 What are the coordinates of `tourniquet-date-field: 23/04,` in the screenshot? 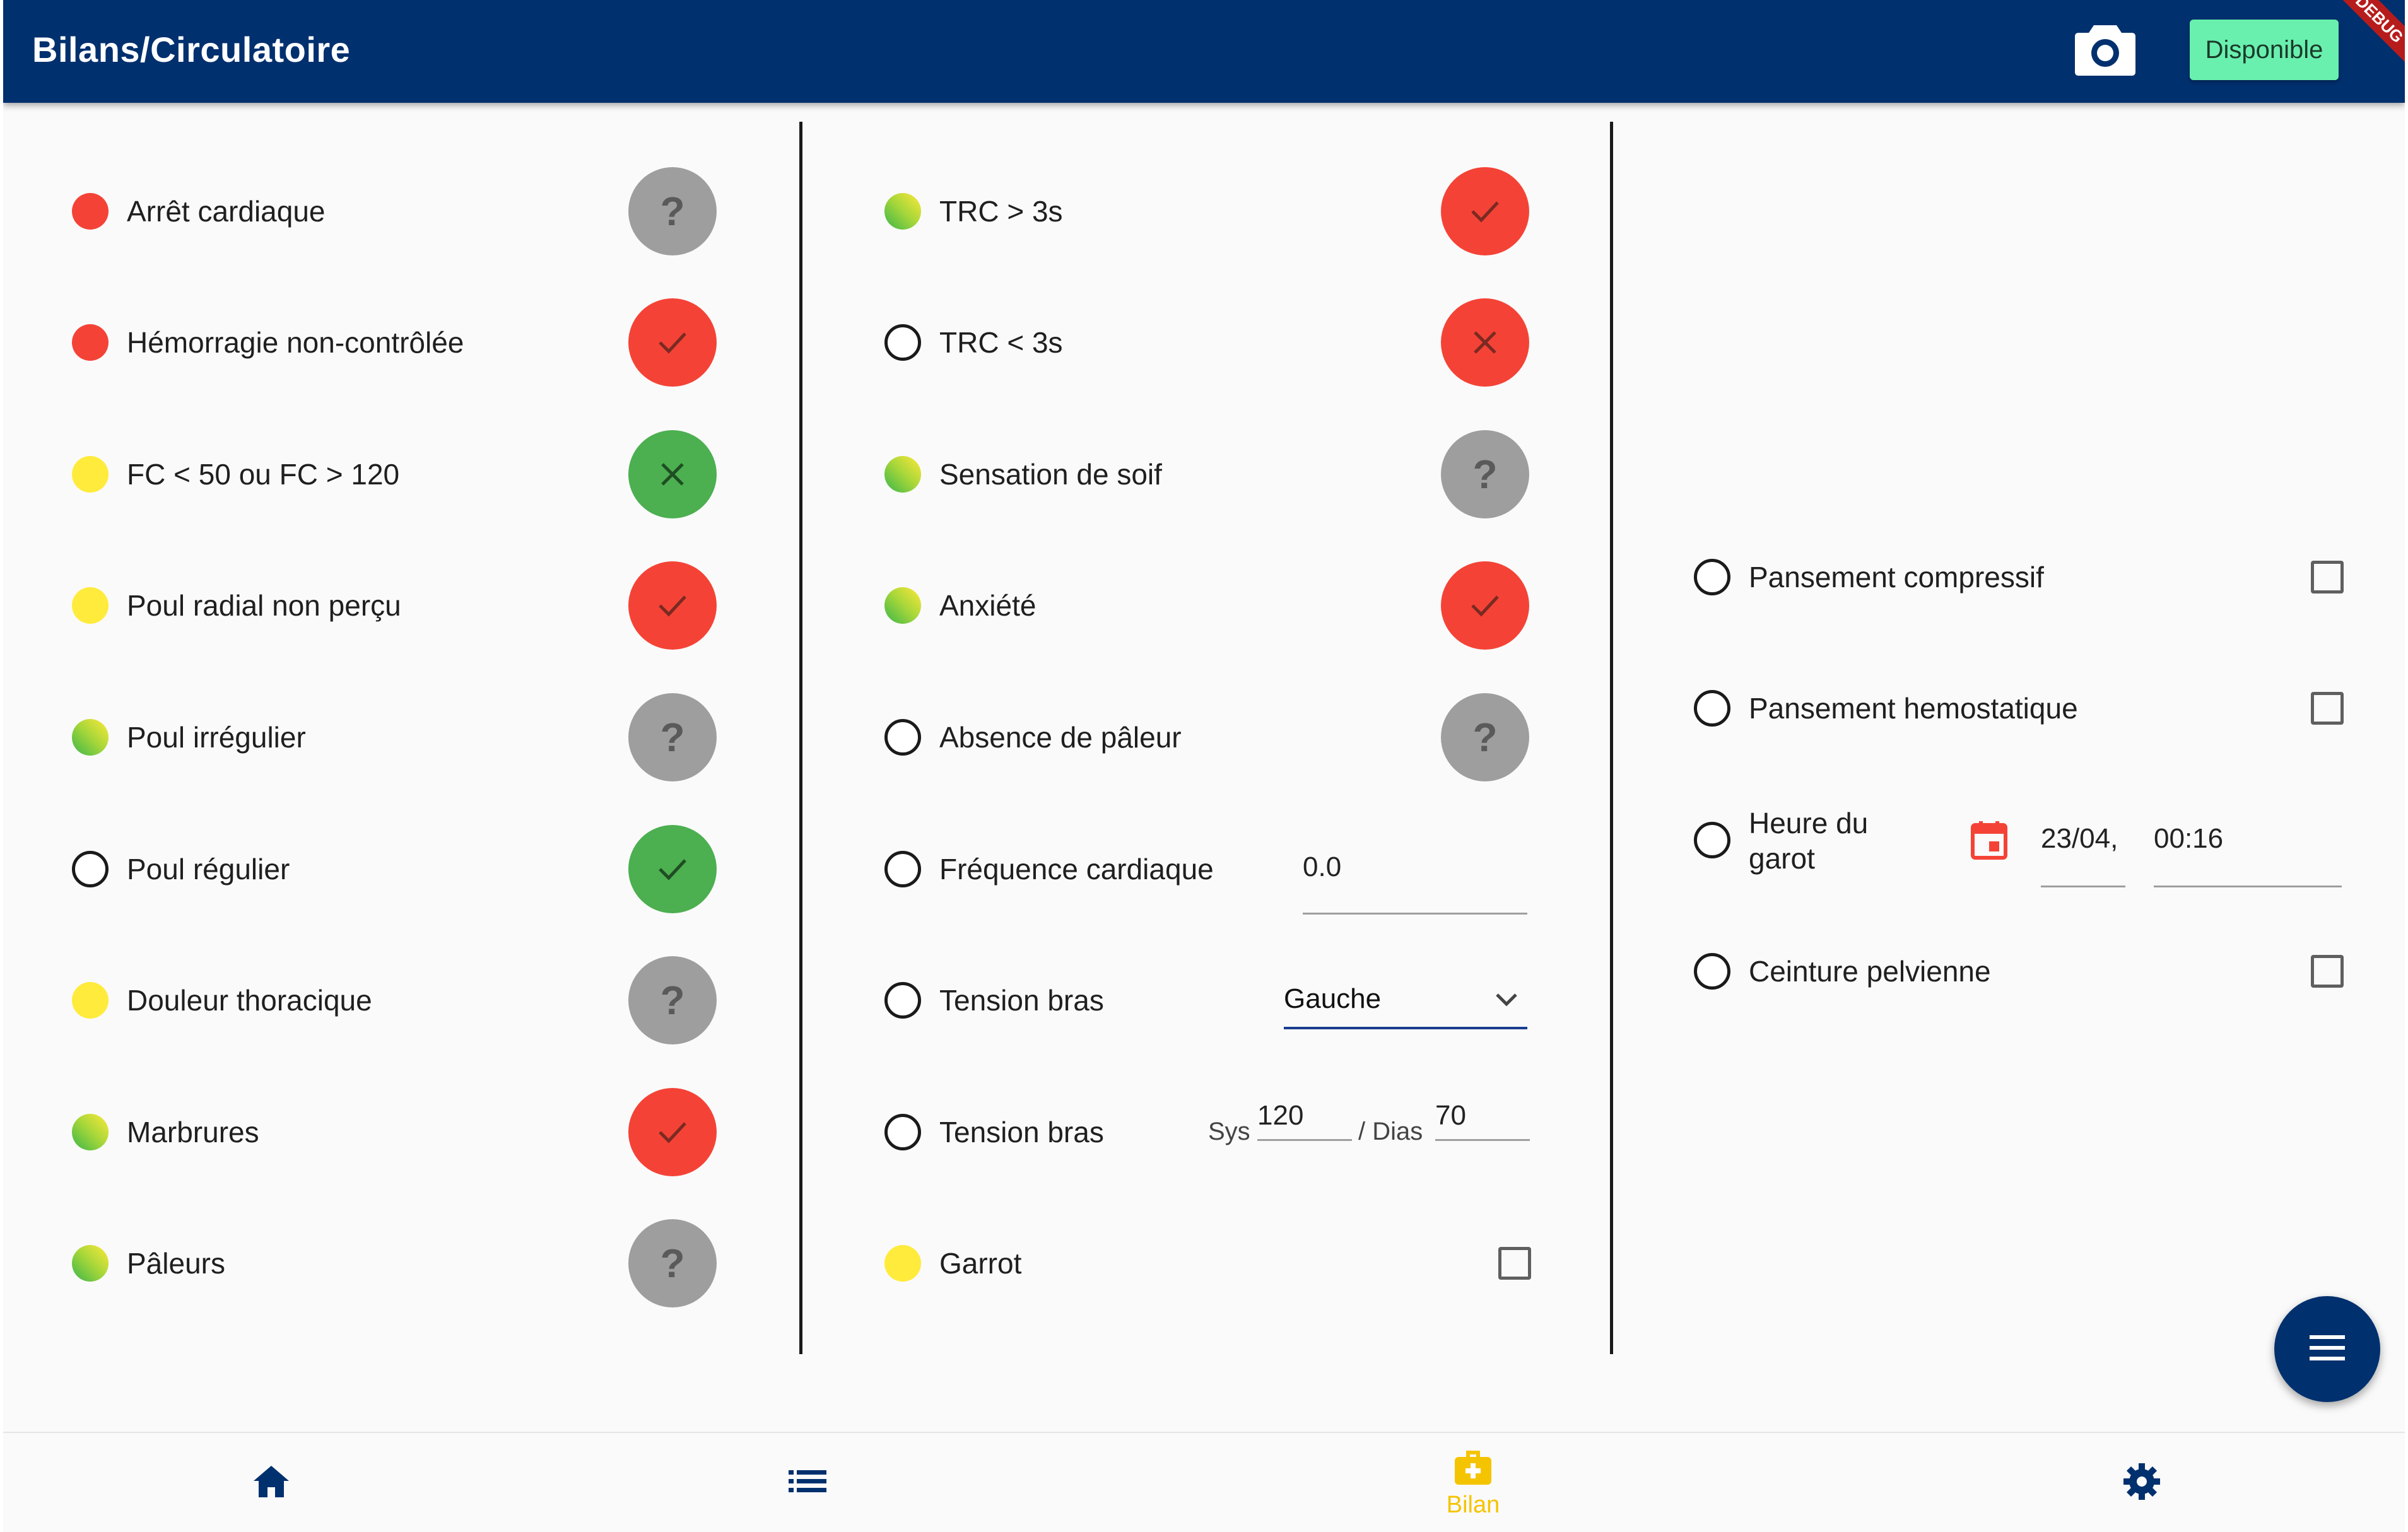 It's located at (2079, 838).